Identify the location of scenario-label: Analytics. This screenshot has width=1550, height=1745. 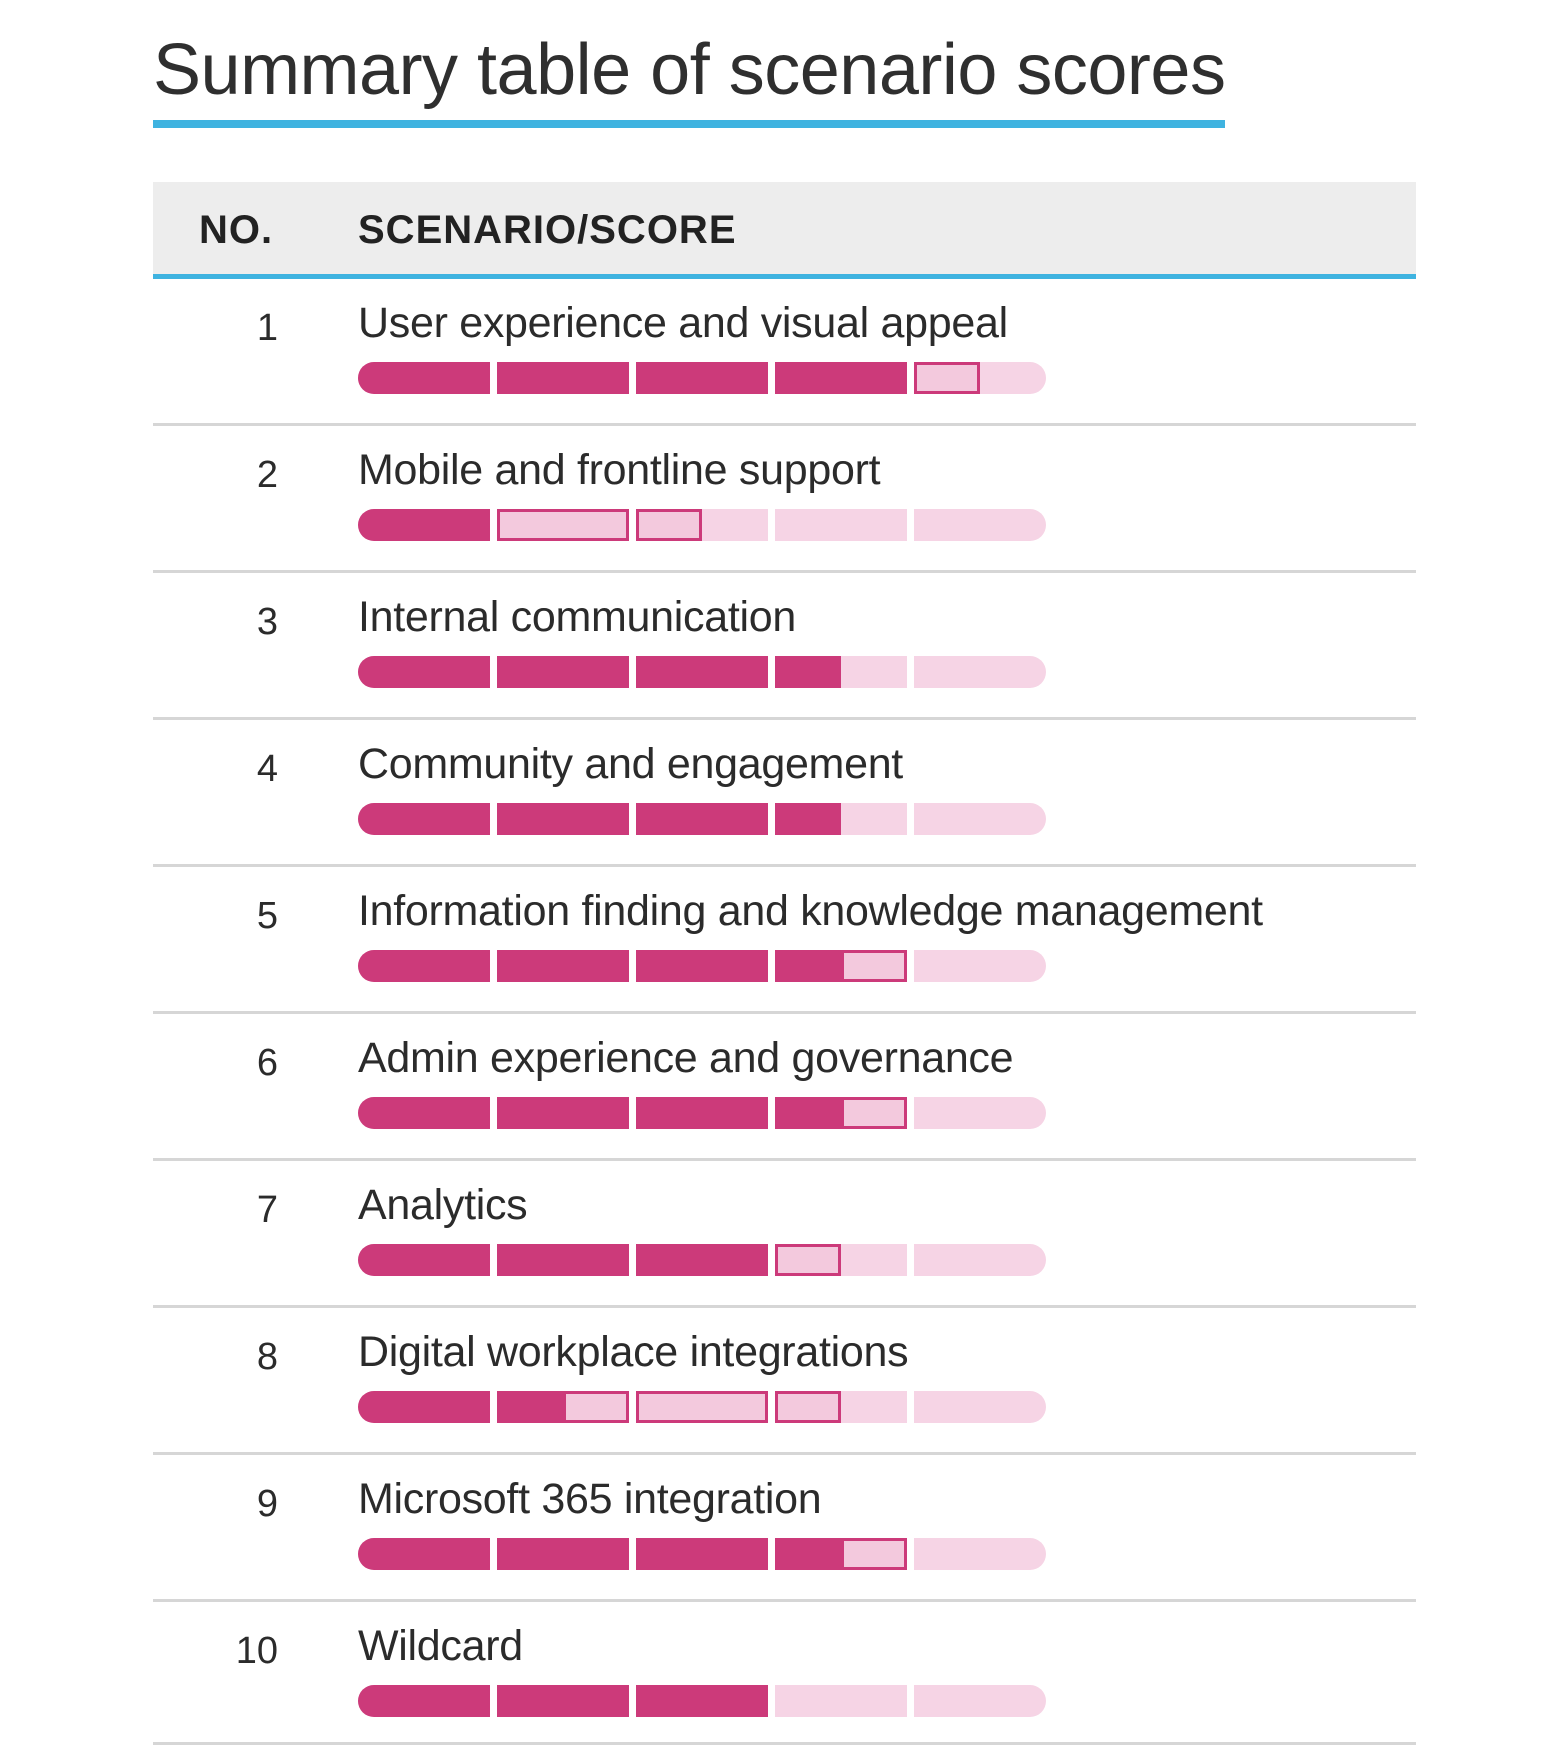
(443, 1205).